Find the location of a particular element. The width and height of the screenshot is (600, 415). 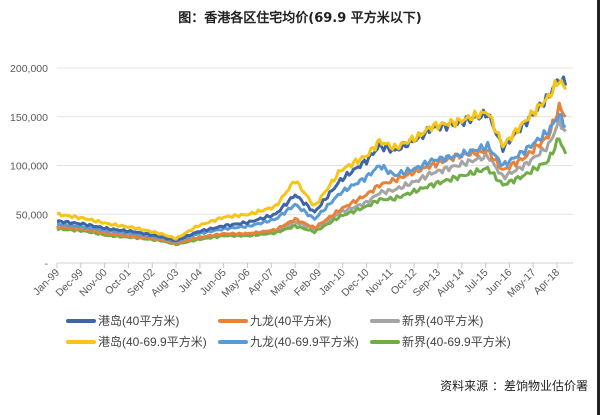

legend-item: 港岛(40平方米) is located at coordinates (122, 320).